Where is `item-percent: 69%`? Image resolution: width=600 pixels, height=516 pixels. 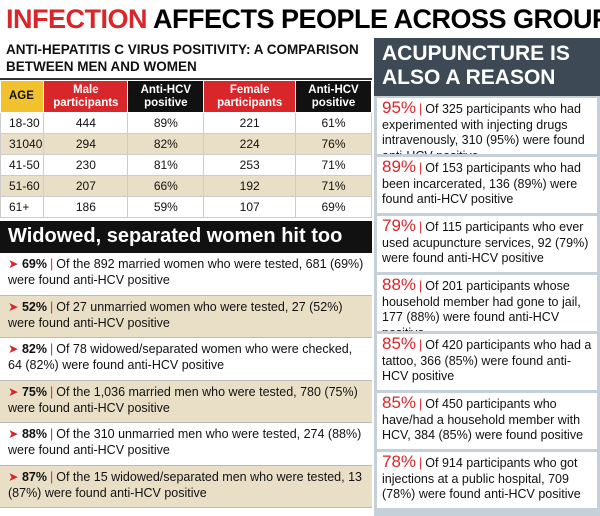 item-percent: 69% is located at coordinates (34, 264).